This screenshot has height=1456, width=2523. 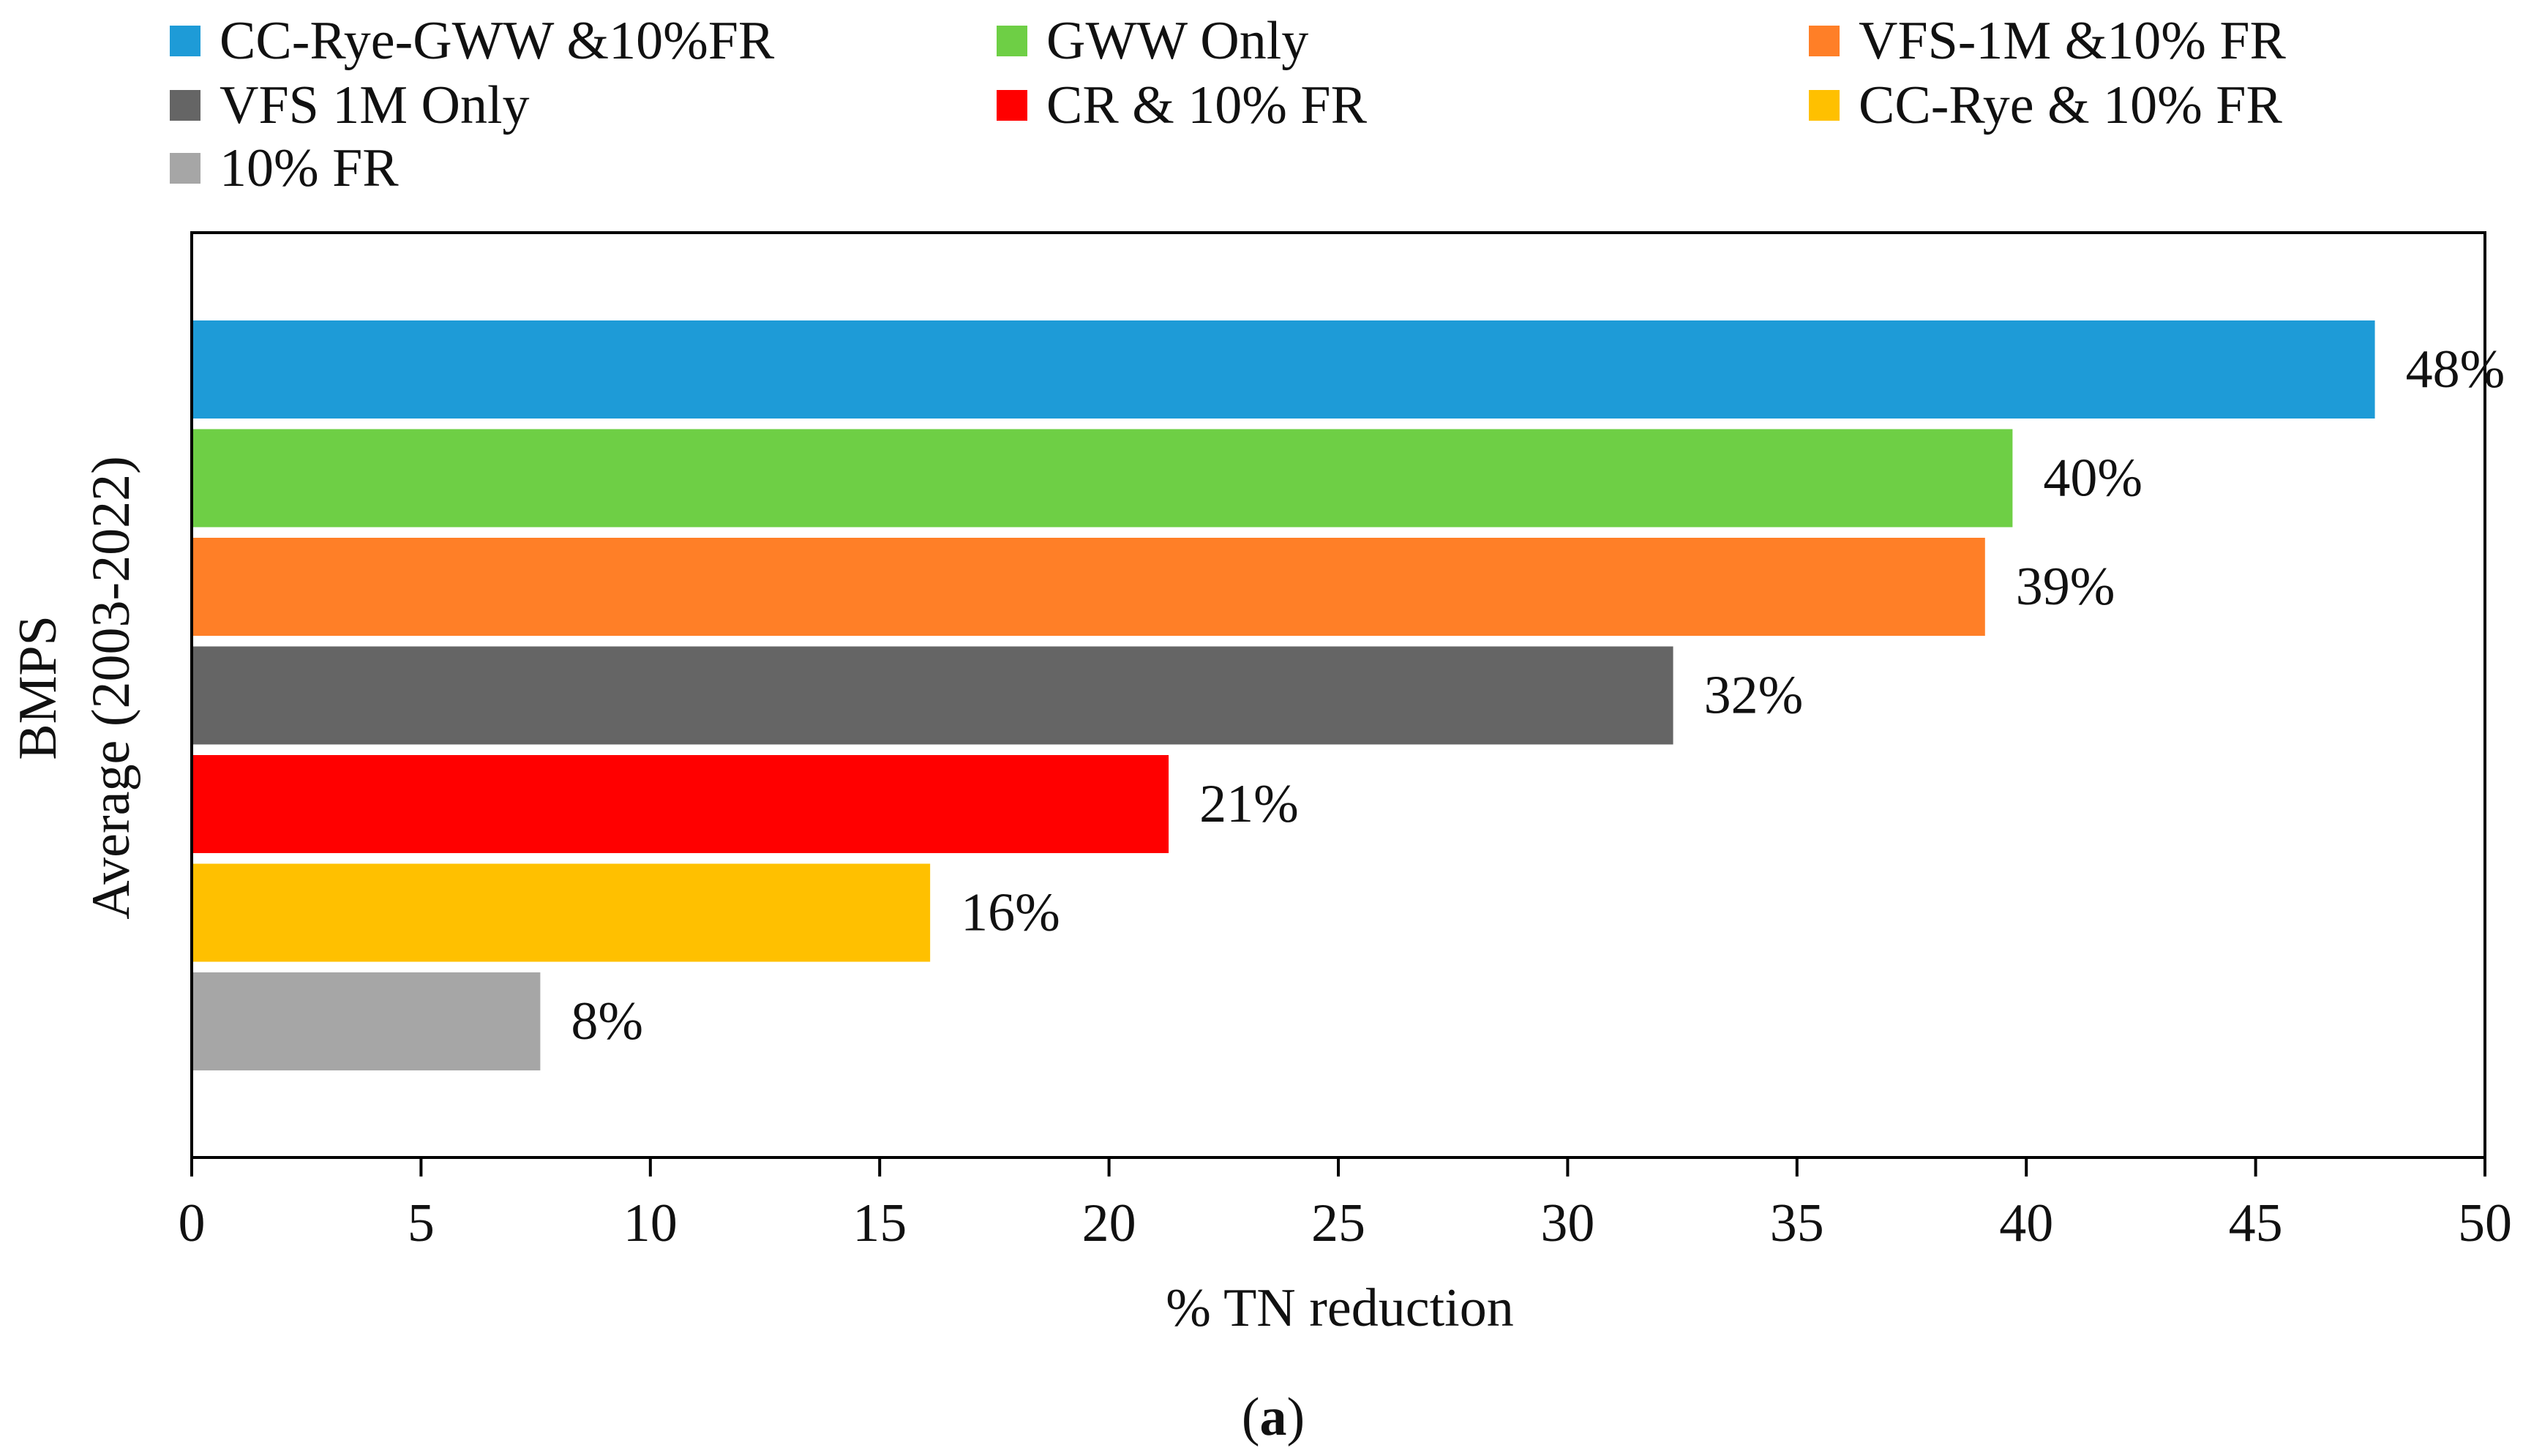 What do you see at coordinates (1339, 1308) in the screenshot?
I see `x-axis-title: % TN reduction` at bounding box center [1339, 1308].